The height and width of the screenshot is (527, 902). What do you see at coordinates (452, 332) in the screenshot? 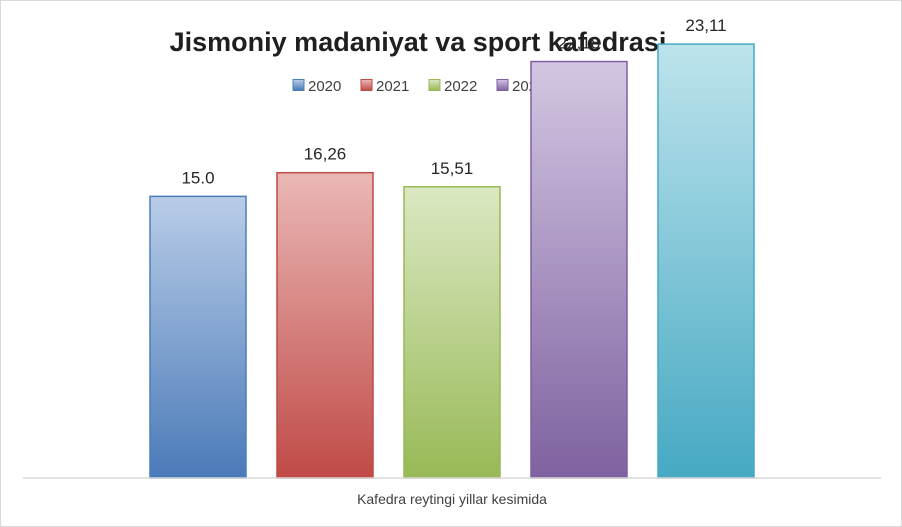
I see `bar-2022` at bounding box center [452, 332].